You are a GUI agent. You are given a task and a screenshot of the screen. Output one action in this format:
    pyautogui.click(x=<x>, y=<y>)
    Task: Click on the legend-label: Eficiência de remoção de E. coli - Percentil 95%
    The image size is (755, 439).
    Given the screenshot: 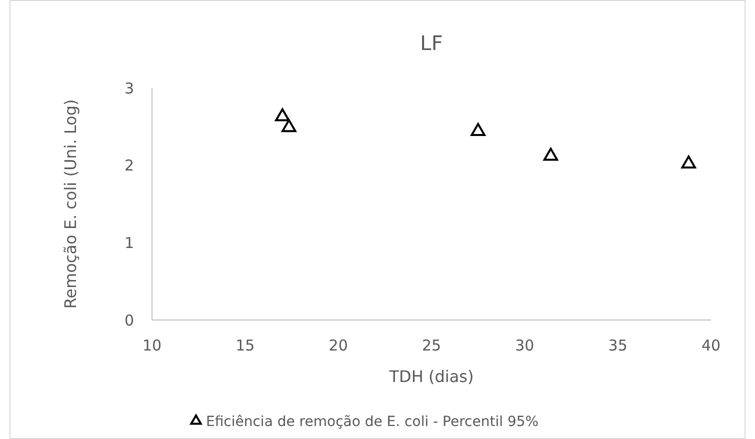 What is the action you would take?
    pyautogui.click(x=372, y=422)
    